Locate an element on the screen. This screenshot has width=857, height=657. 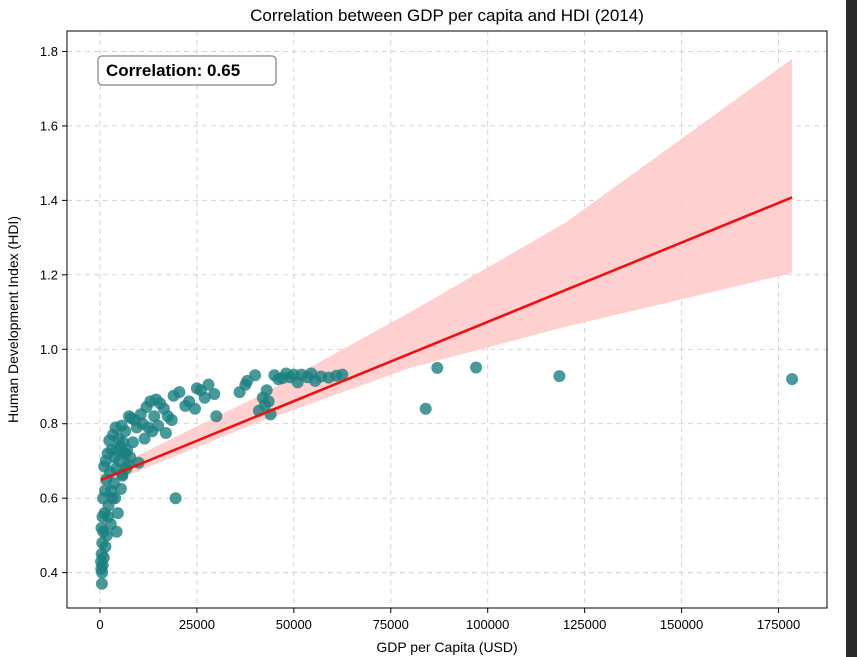
x-tick-label: 175000 is located at coordinates (778, 624).